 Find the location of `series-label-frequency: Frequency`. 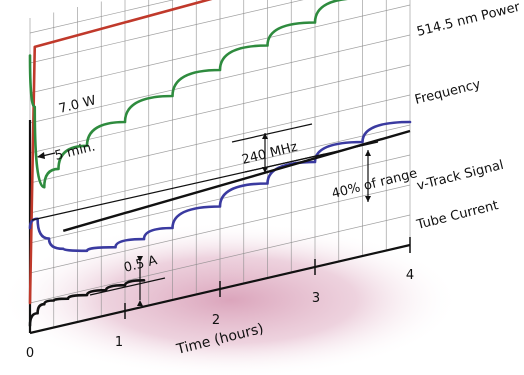

series-label-frequency: Frequency is located at coordinates (447, 92).